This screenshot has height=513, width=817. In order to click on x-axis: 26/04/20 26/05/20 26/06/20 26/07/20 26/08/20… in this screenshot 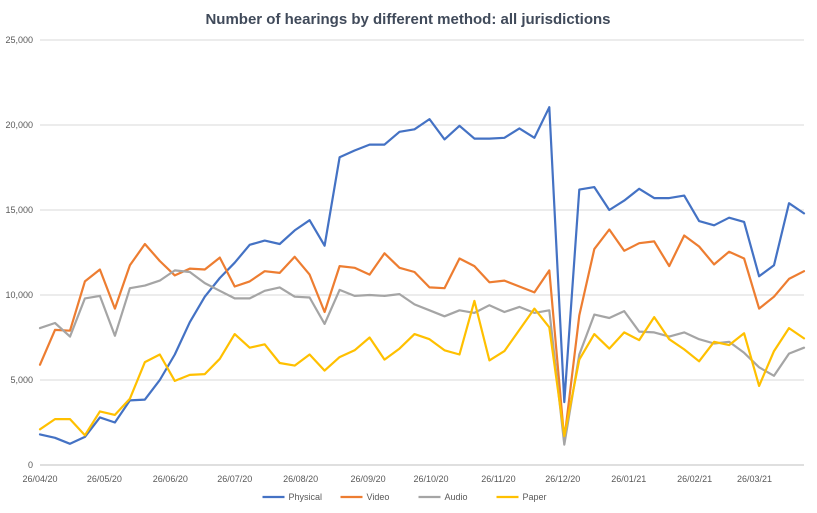, I will do `click(413, 474)`.